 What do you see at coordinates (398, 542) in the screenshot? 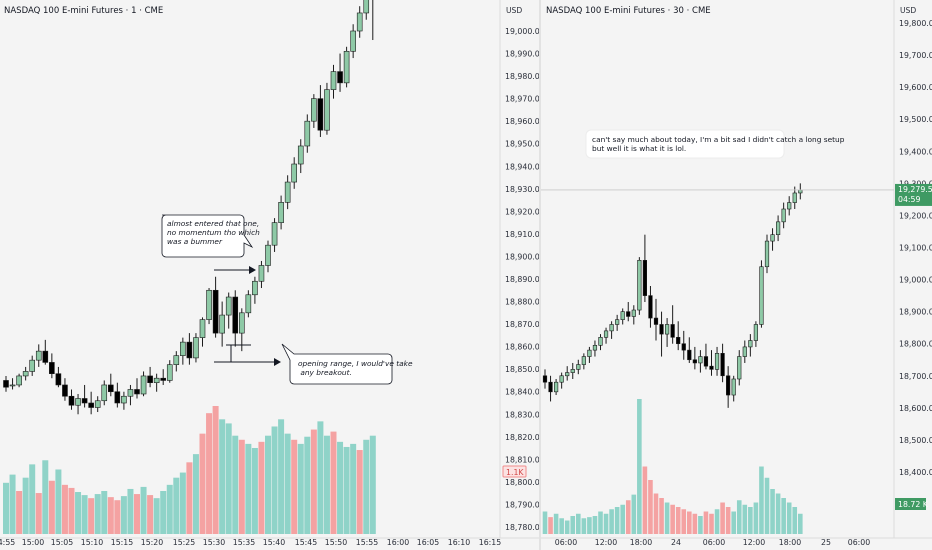
I see `x-tick-label: 16:00` at bounding box center [398, 542].